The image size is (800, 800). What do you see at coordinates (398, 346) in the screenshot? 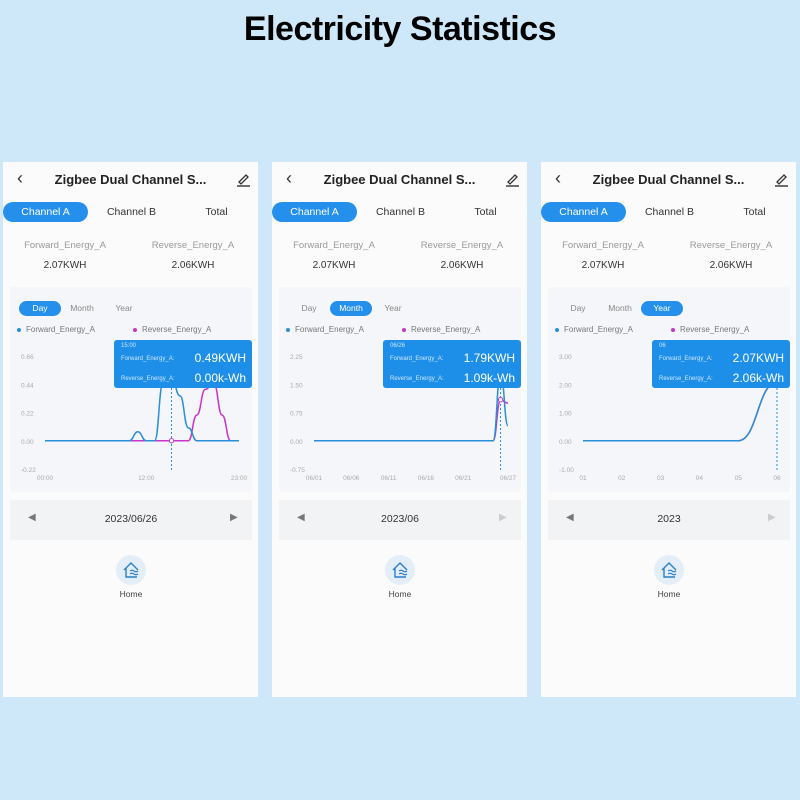
I see `tooltip-time: 06/26` at bounding box center [398, 346].